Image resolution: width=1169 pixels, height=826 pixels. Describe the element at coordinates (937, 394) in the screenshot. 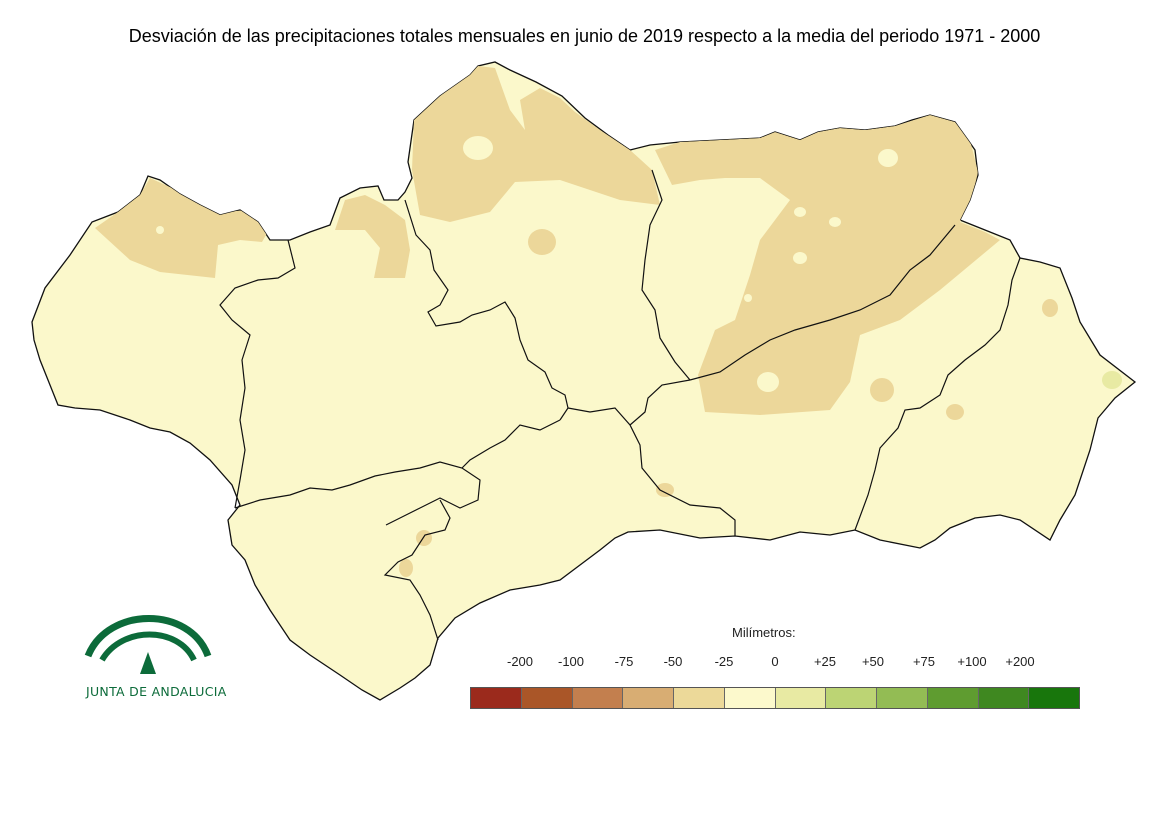

I see `border-granada-almeria` at that location.